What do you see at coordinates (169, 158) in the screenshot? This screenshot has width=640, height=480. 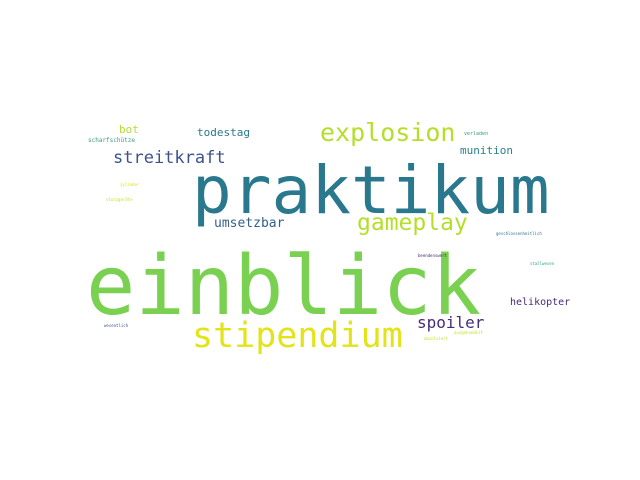 I see `word-streitkraft: streitkraft` at bounding box center [169, 158].